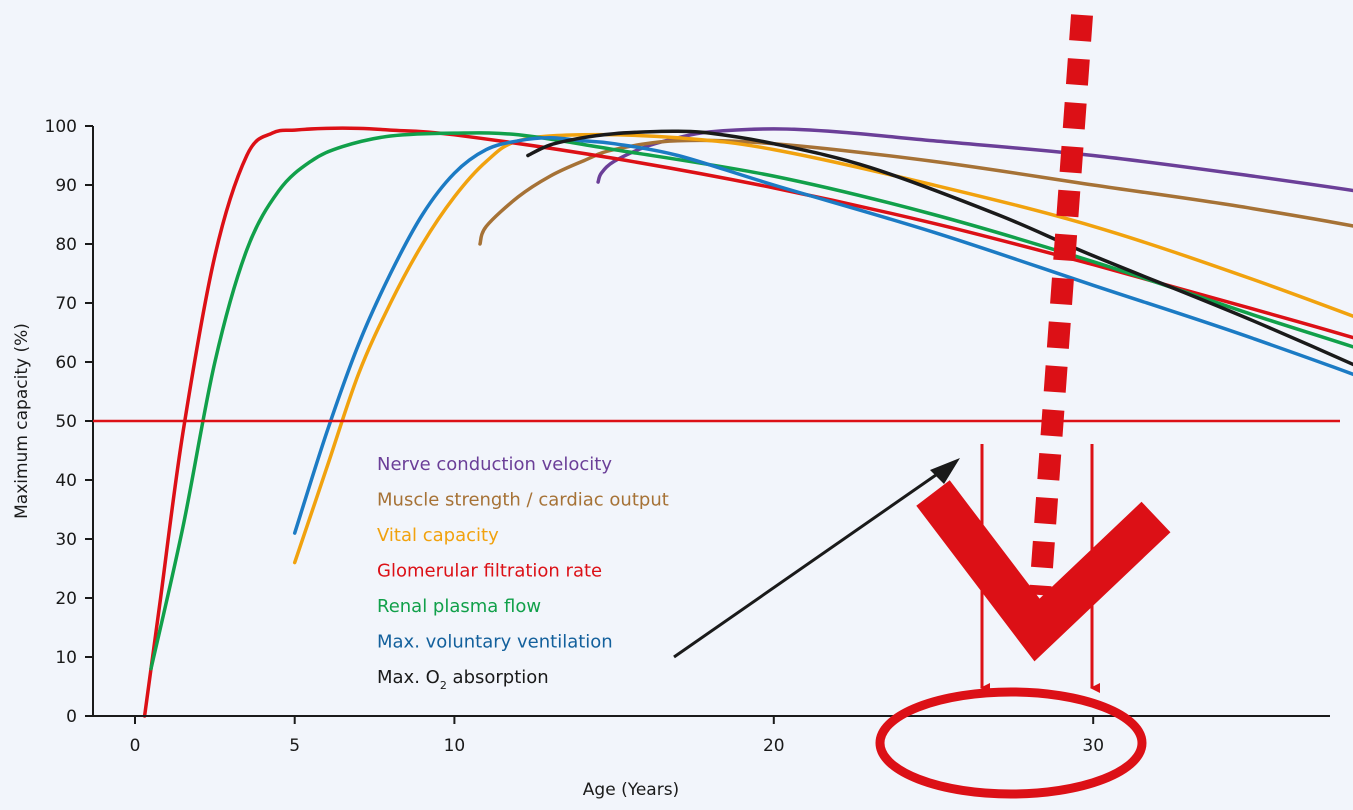  What do you see at coordinates (66, 186) in the screenshot?
I see `y-tick-label: 90` at bounding box center [66, 186].